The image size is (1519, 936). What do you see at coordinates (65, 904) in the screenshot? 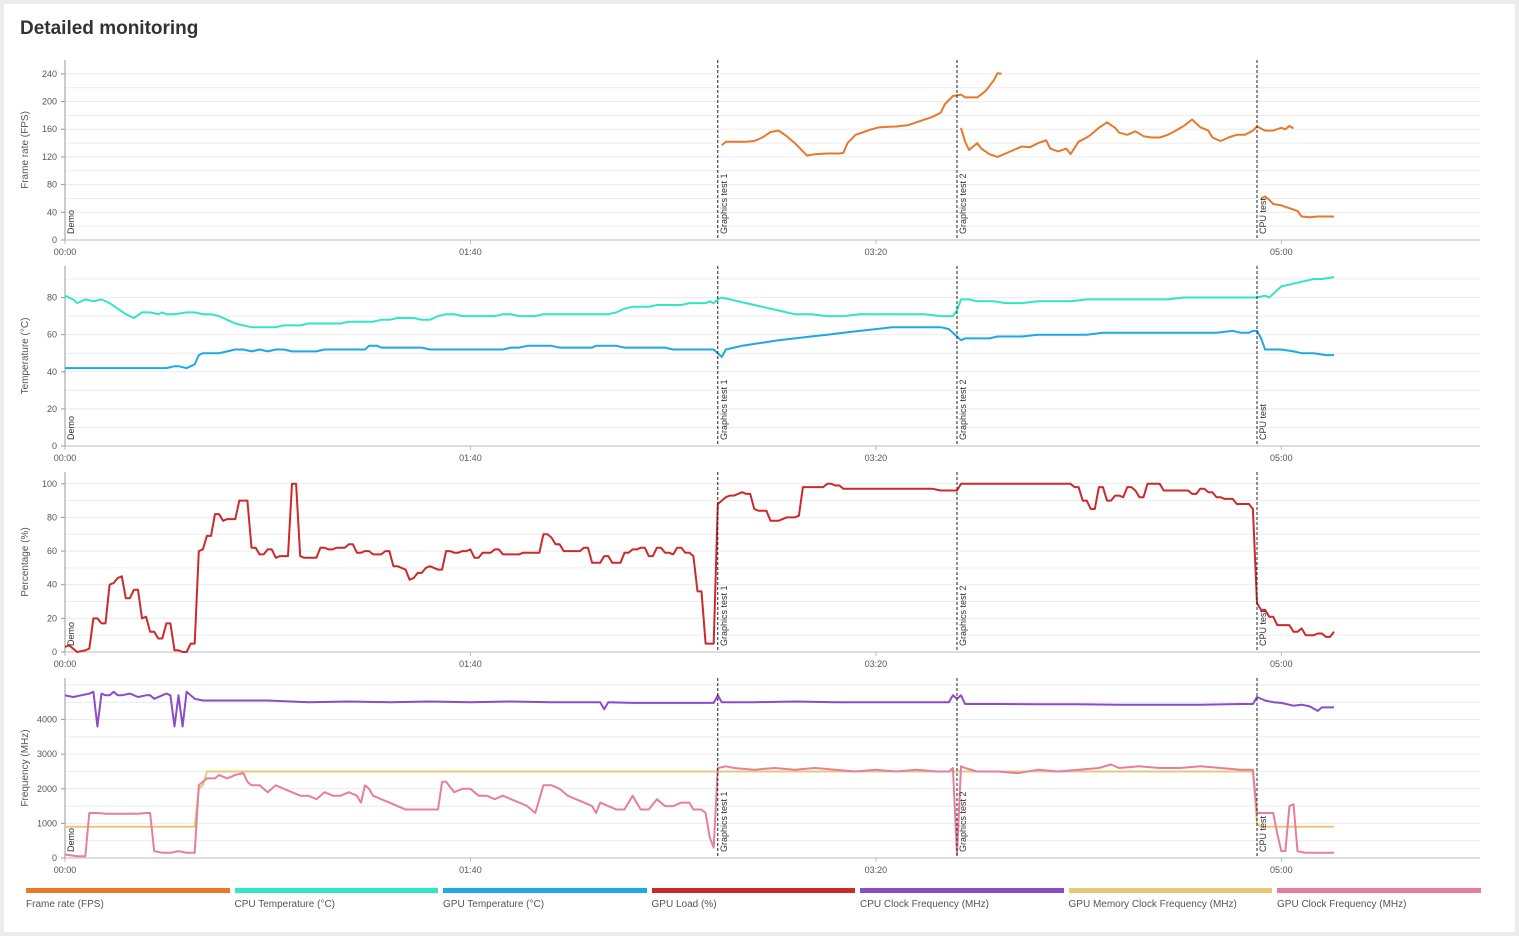
I see `legend-label: Frame rate (FPS)` at bounding box center [65, 904].